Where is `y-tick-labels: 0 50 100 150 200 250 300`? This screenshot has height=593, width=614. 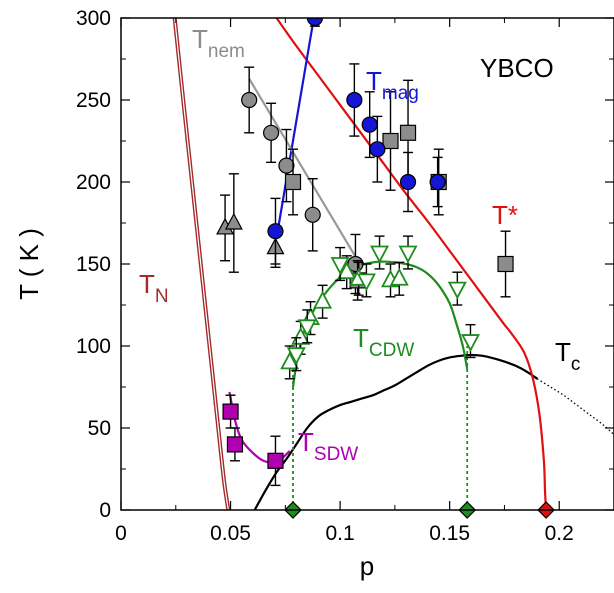
y-tick-labels: 0 50 100 150 200 250 300 is located at coordinates (93, 264).